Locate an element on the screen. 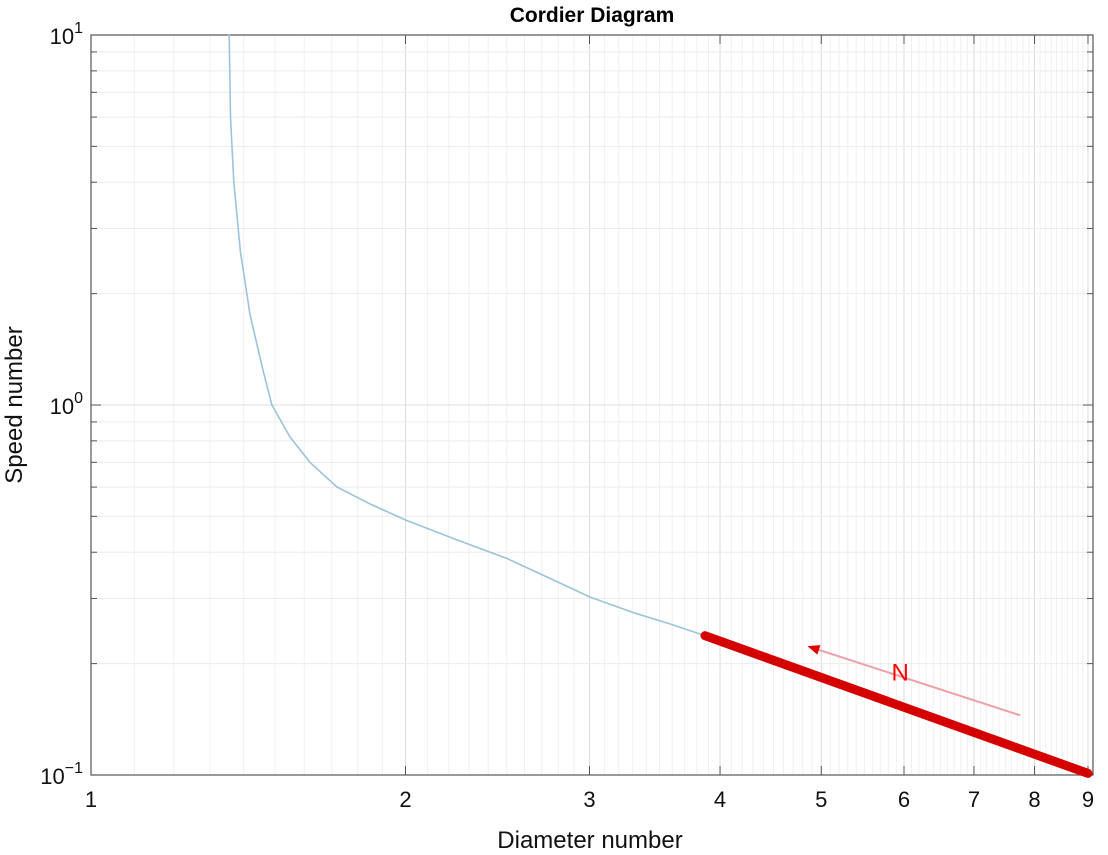 This screenshot has width=1108, height=855. y-tick-label: 10¹ is located at coordinates (66, 34).